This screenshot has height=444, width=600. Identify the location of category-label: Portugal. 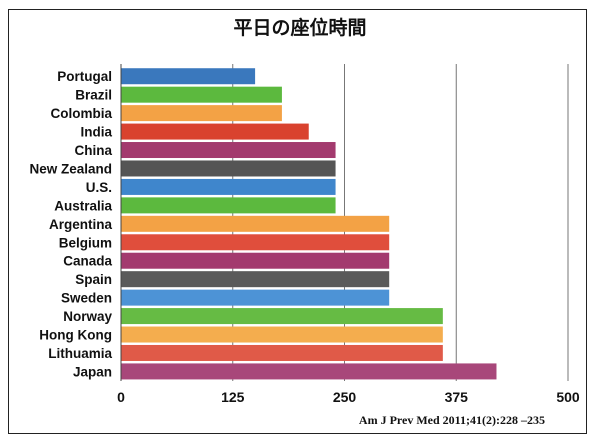
(84, 76).